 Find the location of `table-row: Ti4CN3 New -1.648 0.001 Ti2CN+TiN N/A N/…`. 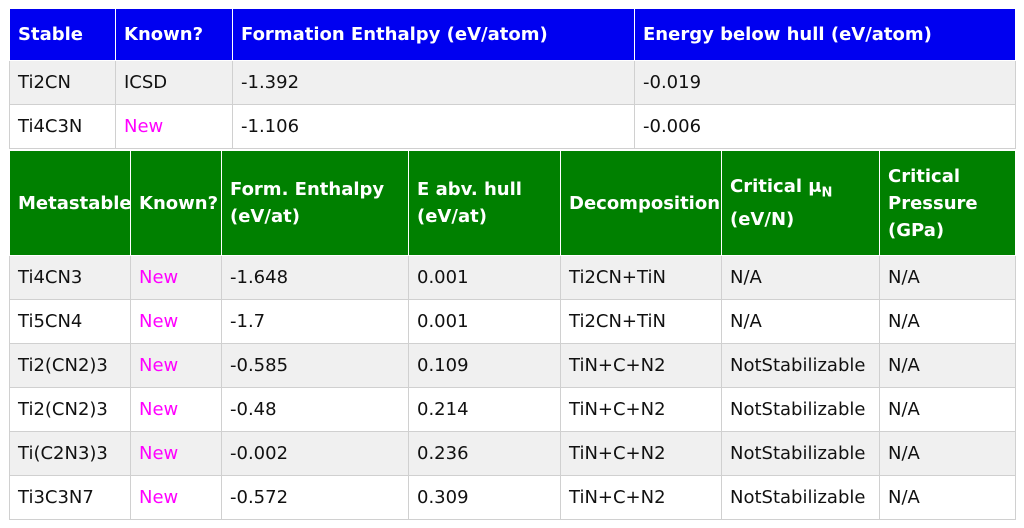

table-row: Ti4CN3 New -1.648 0.001 Ti2CN+TiN N/A N/… is located at coordinates (512, 277).